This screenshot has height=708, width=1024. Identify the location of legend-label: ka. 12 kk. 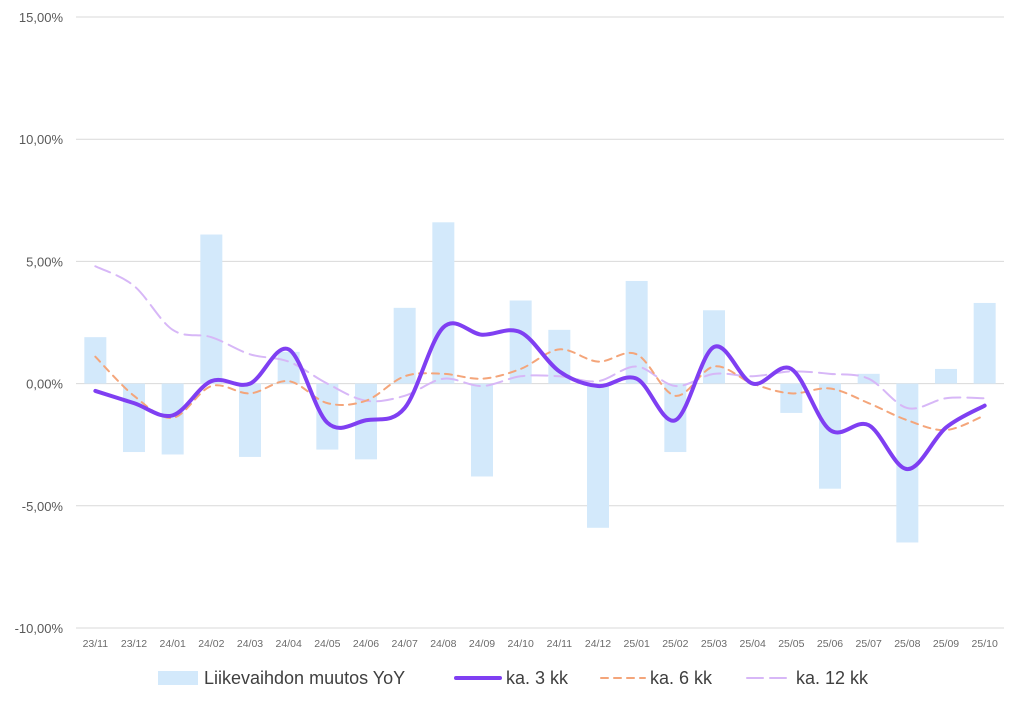
(832, 678).